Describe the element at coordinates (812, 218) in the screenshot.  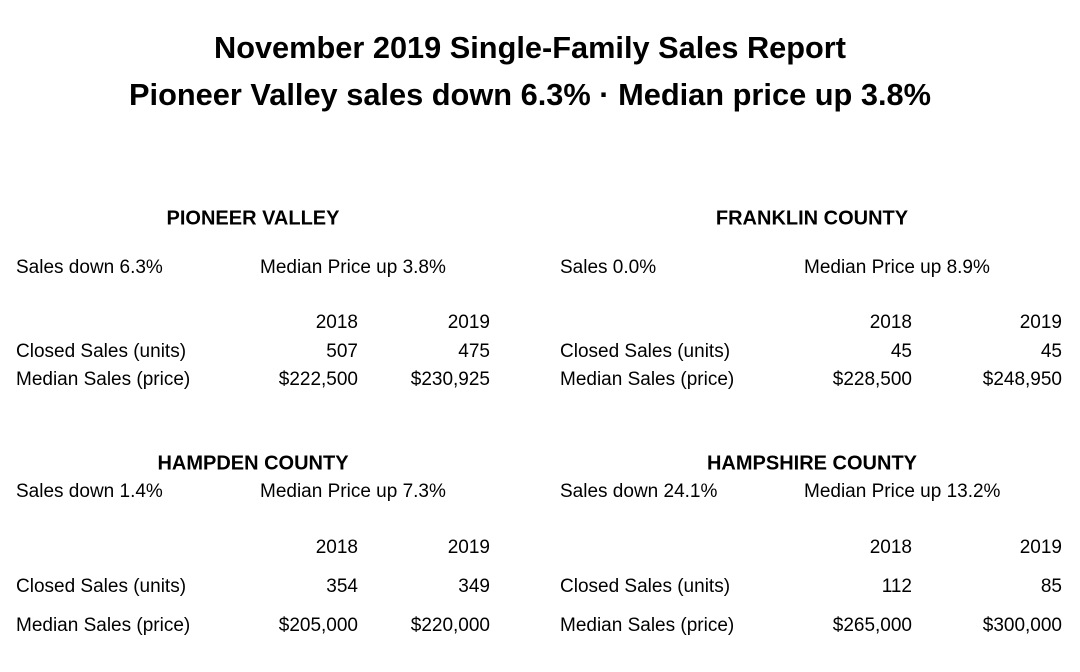
I see `panel-heading: FRANKLIN COUNTY` at that location.